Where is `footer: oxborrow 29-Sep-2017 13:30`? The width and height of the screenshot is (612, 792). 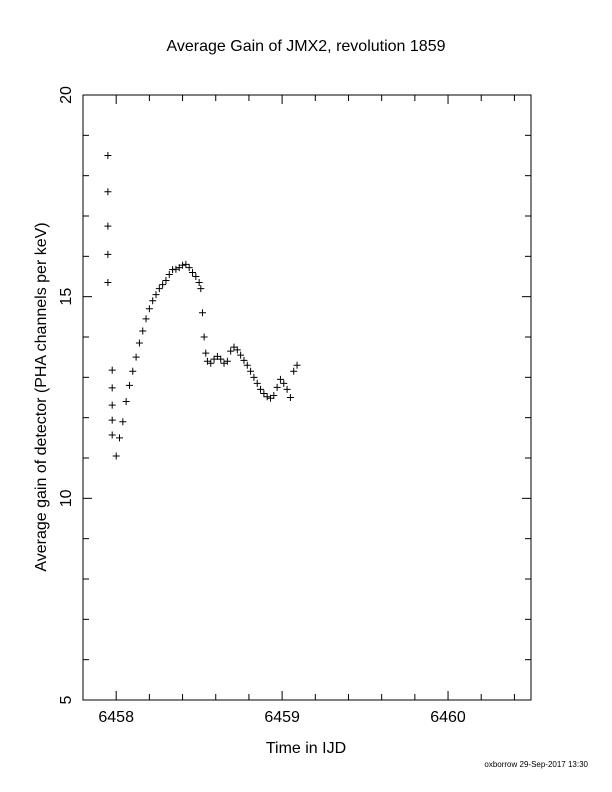
footer: oxborrow 29-Sep-2017 13:30 is located at coordinates (536, 764).